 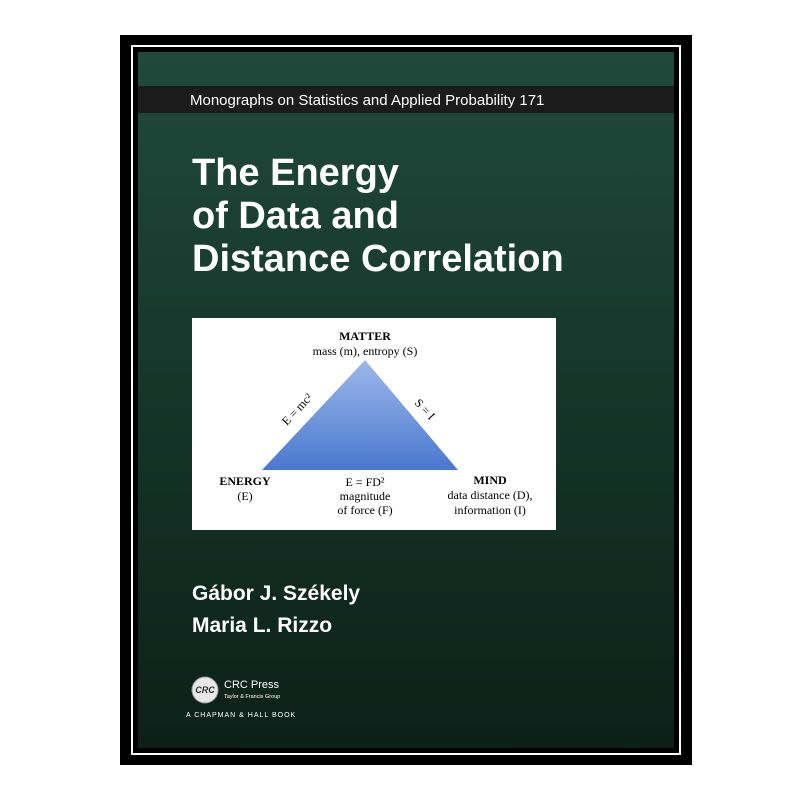 I want to click on diagram-label: mass (m), entropy (S), so click(x=365, y=351).